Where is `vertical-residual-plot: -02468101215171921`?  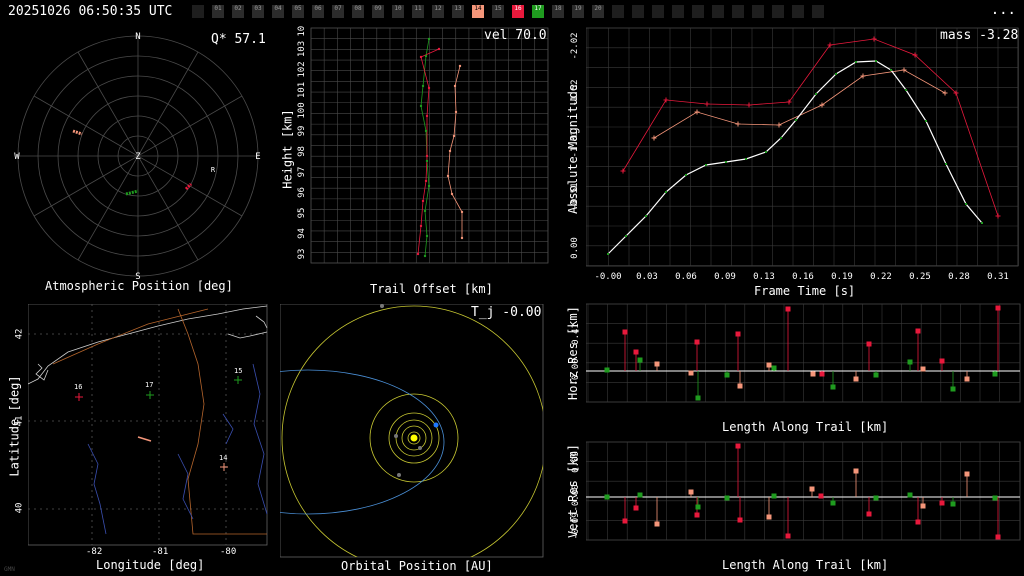 vertical-residual-plot: -02468101215171921 is located at coordinates (804, 493).